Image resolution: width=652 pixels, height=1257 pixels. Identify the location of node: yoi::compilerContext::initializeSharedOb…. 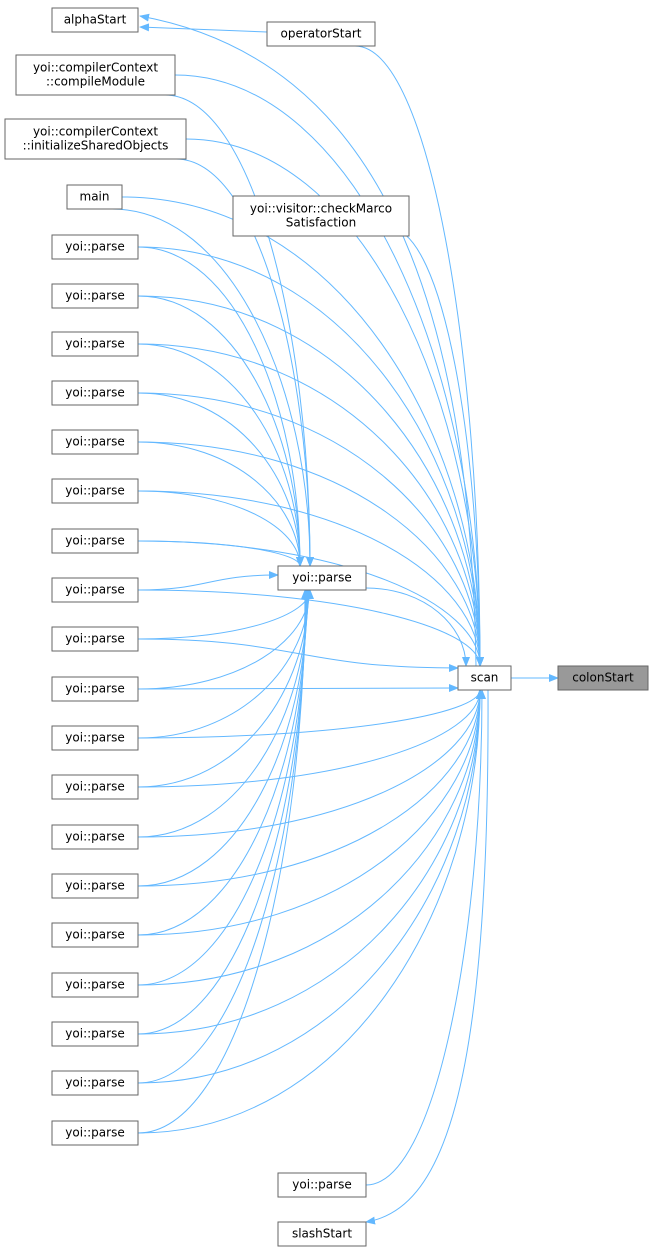
(95, 139).